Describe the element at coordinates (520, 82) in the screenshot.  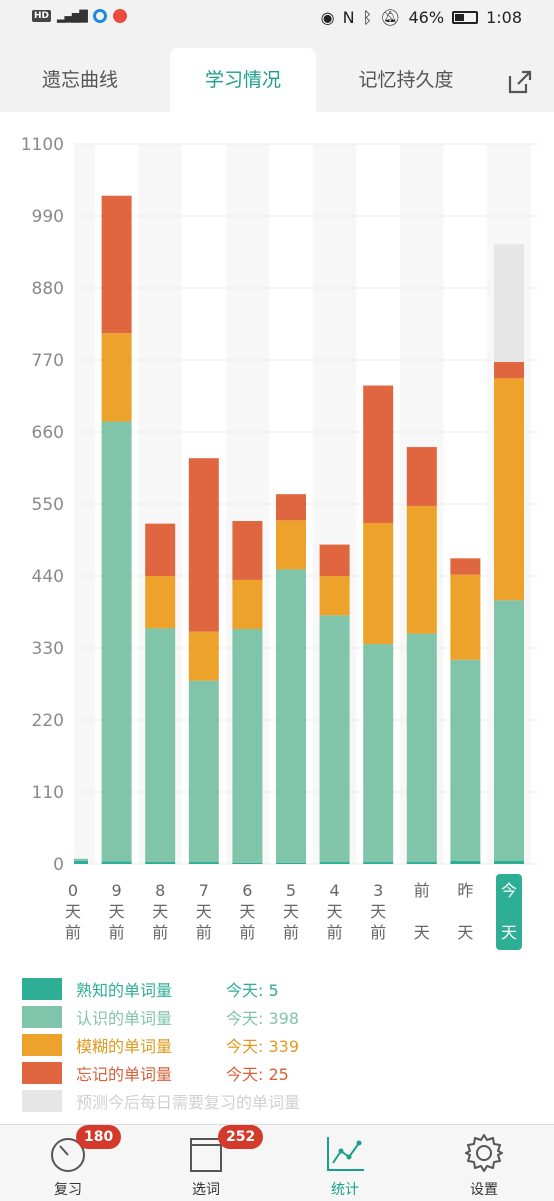
I see `share-icon` at that location.